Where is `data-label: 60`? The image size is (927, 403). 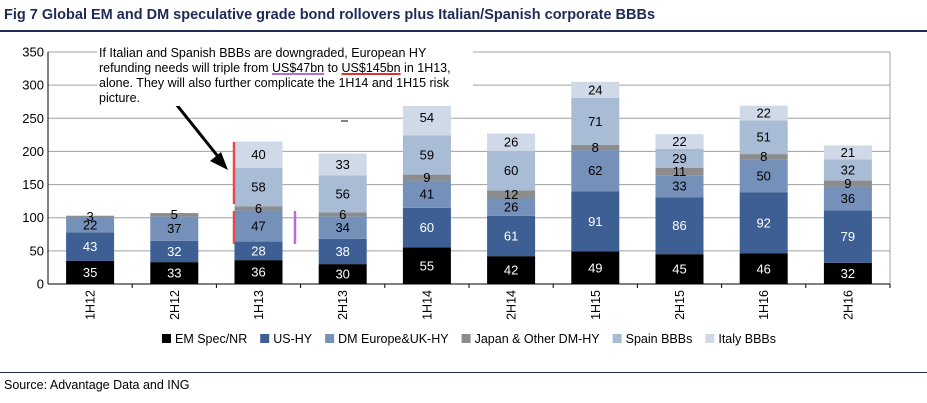
data-label: 60 is located at coordinates (511, 170).